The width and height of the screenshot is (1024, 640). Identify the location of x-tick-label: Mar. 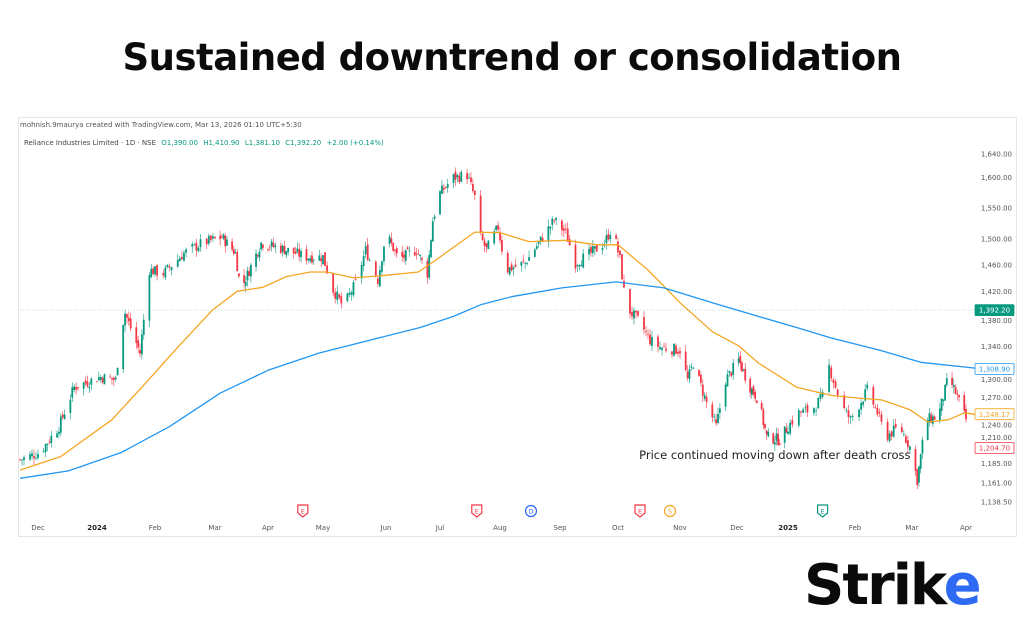
(214, 528).